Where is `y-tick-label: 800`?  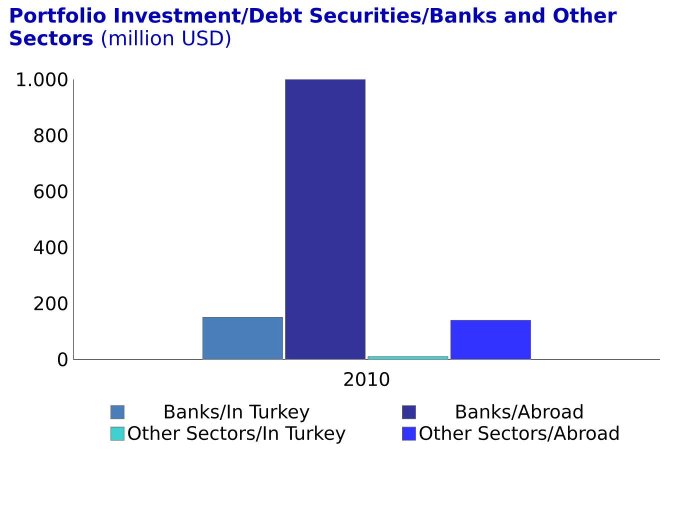
y-tick-label: 800 is located at coordinates (51, 135).